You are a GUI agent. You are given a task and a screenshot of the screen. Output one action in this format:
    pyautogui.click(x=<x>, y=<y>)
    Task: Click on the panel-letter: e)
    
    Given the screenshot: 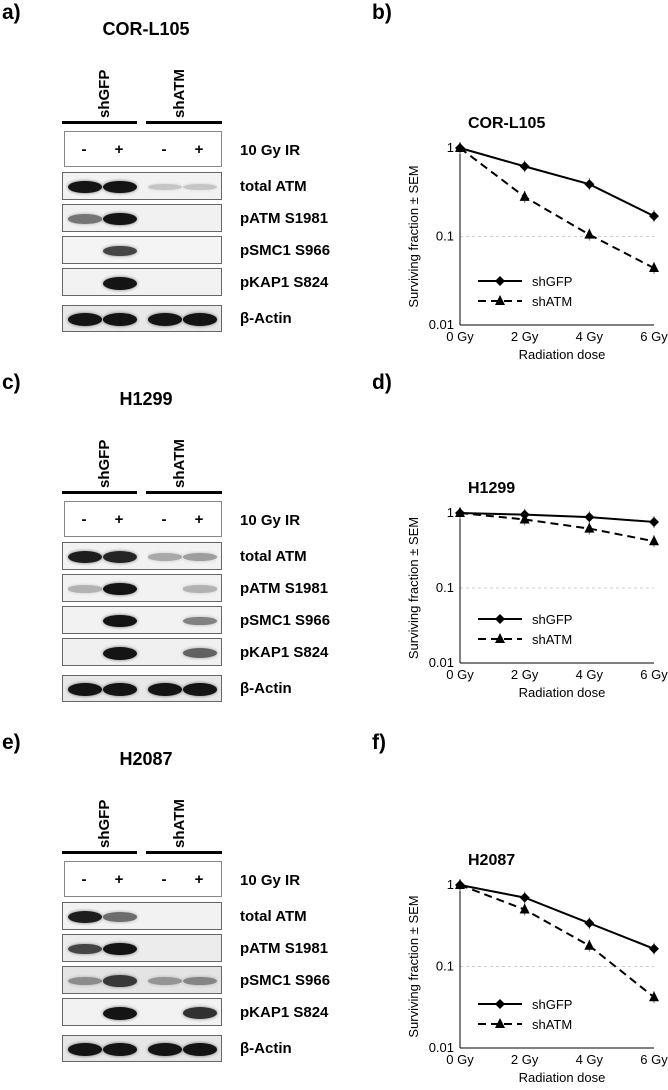 What is the action you would take?
    pyautogui.click(x=11, y=742)
    